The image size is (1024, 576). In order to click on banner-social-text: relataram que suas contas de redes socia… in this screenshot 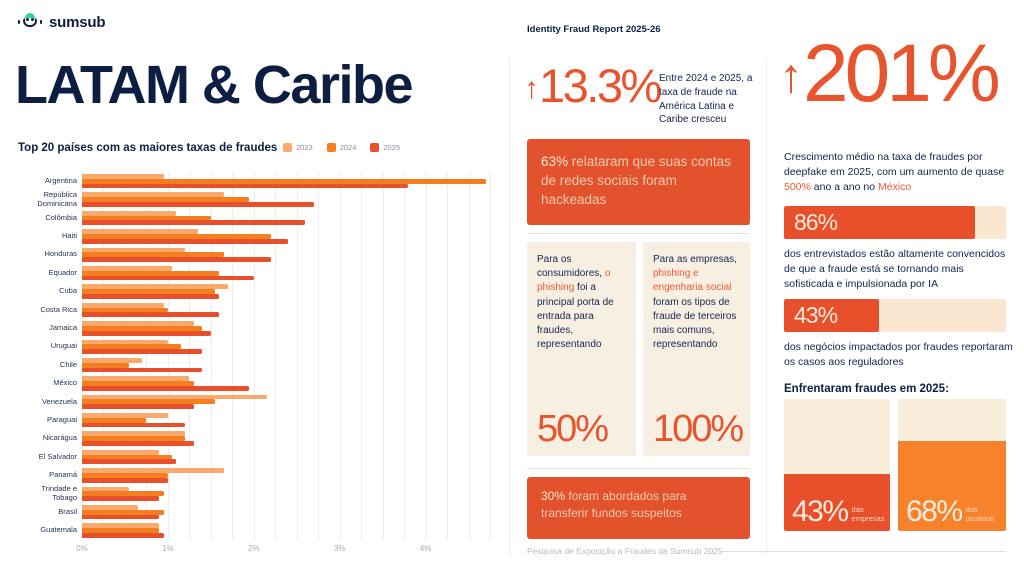, I will do `click(636, 181)`.